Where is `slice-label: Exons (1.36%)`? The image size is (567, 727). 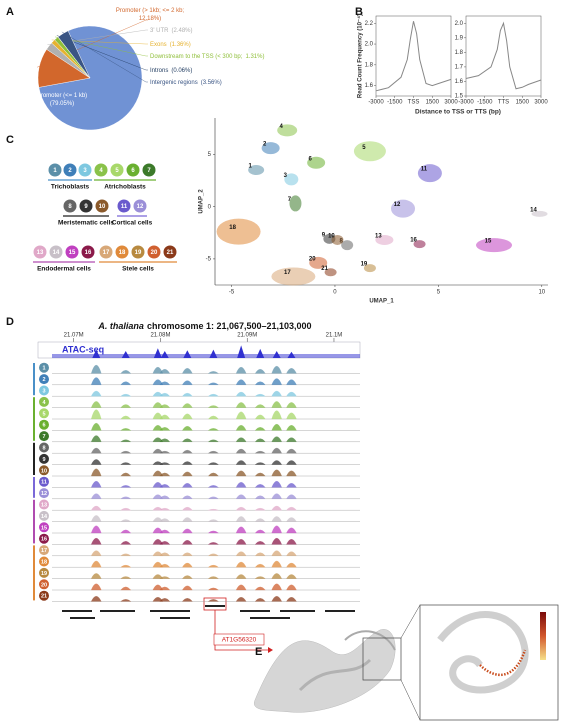 slice-label: Exons (1.36%) is located at coordinates (170, 45).